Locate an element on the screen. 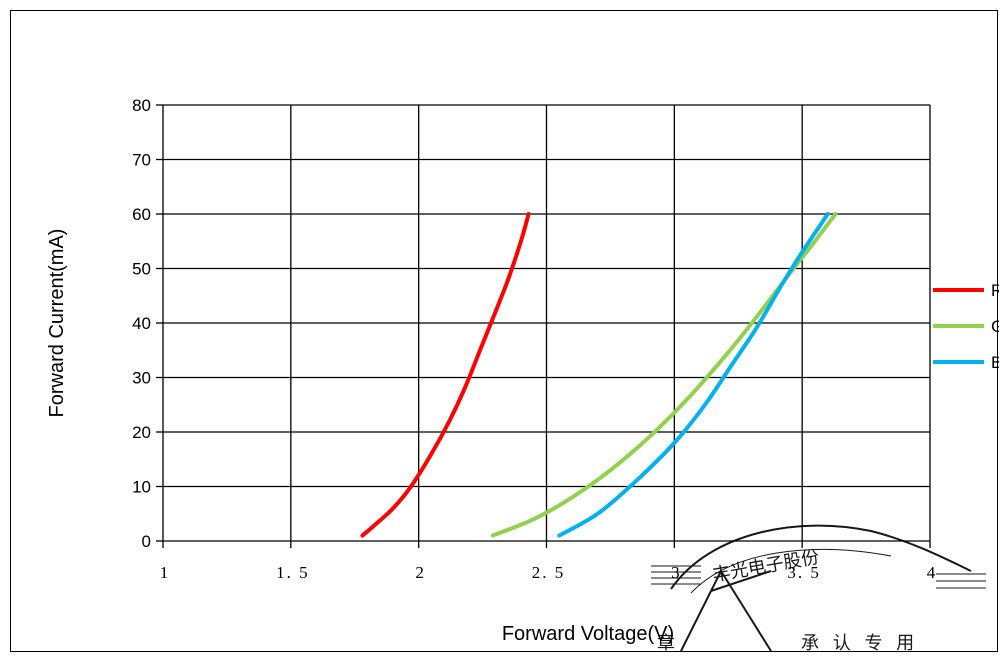  legend-label-g: G is located at coordinates (995, 326).